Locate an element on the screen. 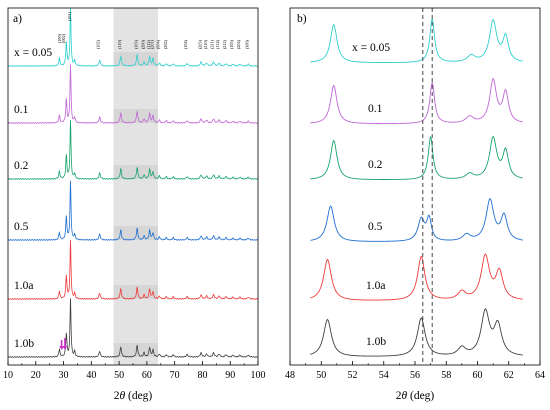 This screenshot has height=410, width=550. panel-a-hkl-label: (203) is located at coordinates (199, 44).